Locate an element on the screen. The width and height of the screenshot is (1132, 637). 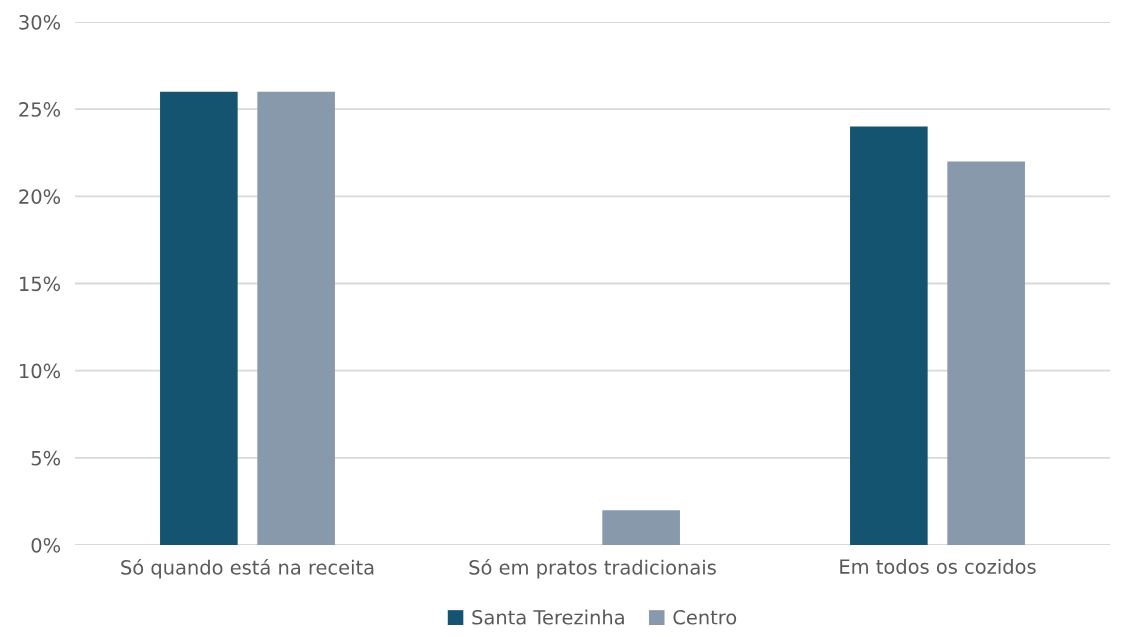
y-tick-label: 15% is located at coordinates (40, 284).